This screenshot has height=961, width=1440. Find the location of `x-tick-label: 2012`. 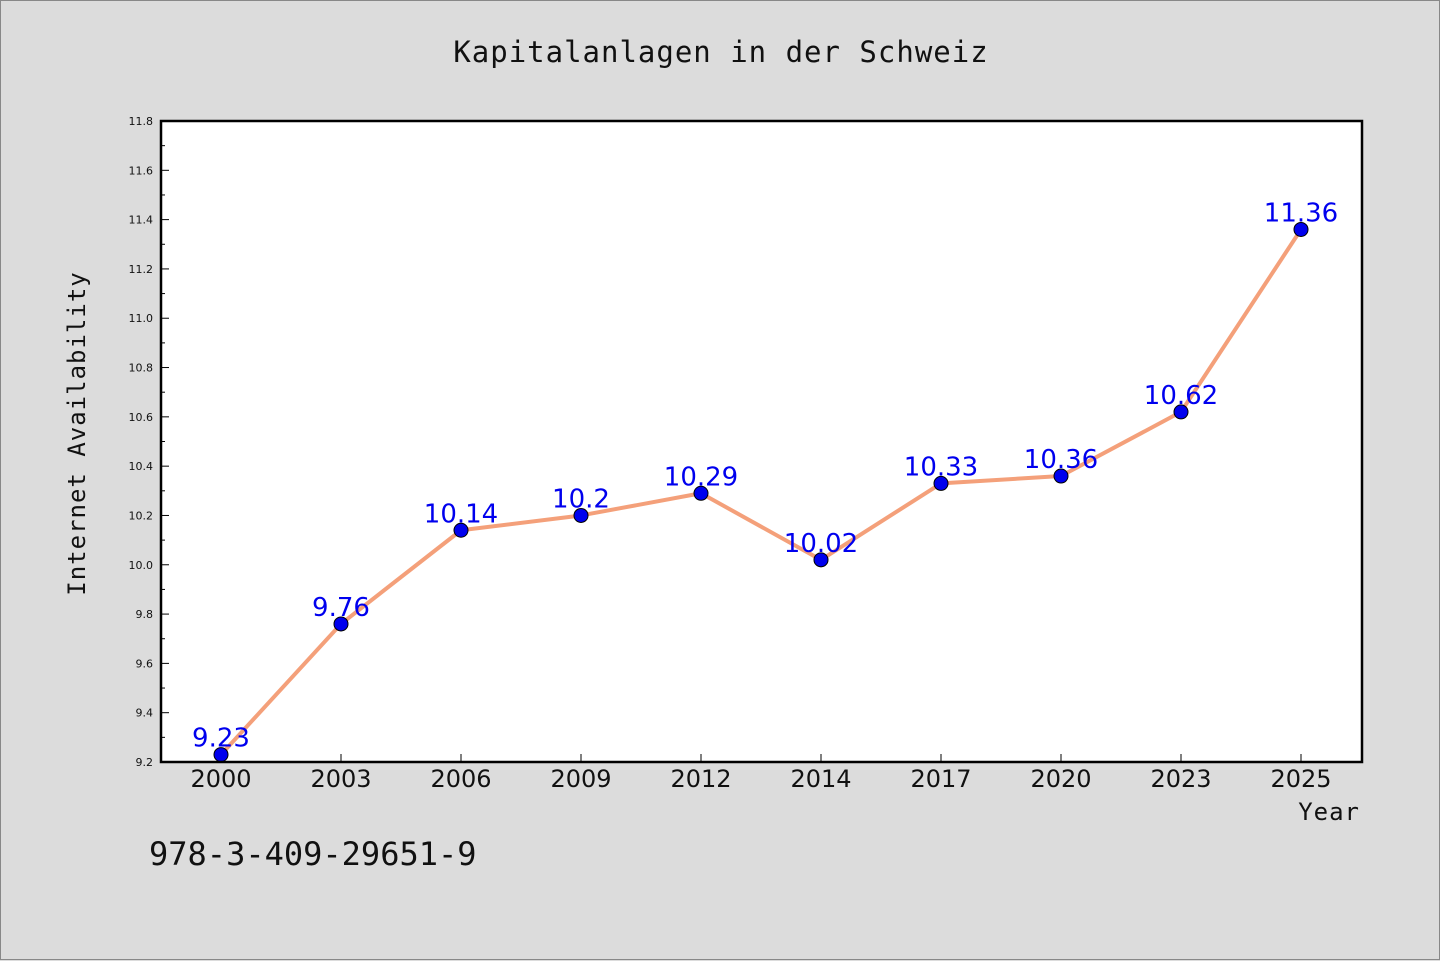

x-tick-label: 2012 is located at coordinates (700, 779).